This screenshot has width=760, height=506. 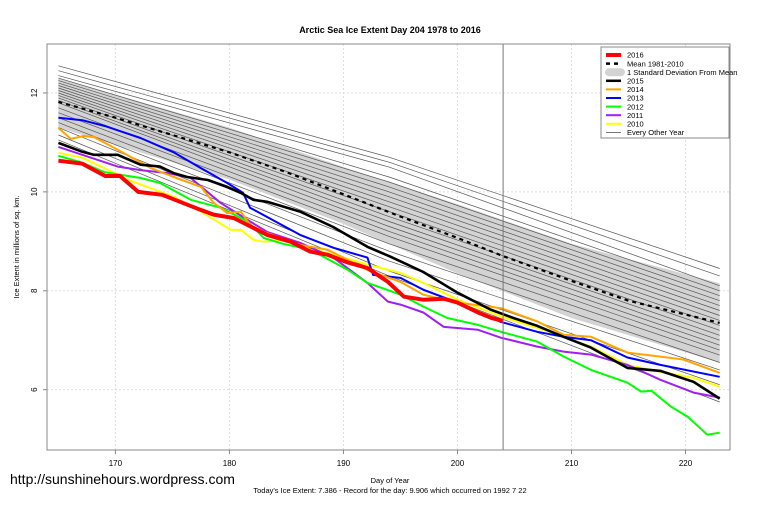 I want to click on legend-swatch-band, so click(x=615, y=72).